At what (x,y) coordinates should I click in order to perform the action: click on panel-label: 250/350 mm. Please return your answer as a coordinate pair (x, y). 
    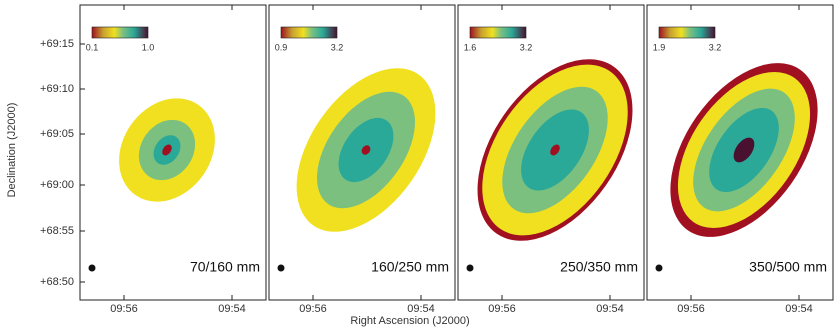
    Looking at the image, I should click on (599, 267).